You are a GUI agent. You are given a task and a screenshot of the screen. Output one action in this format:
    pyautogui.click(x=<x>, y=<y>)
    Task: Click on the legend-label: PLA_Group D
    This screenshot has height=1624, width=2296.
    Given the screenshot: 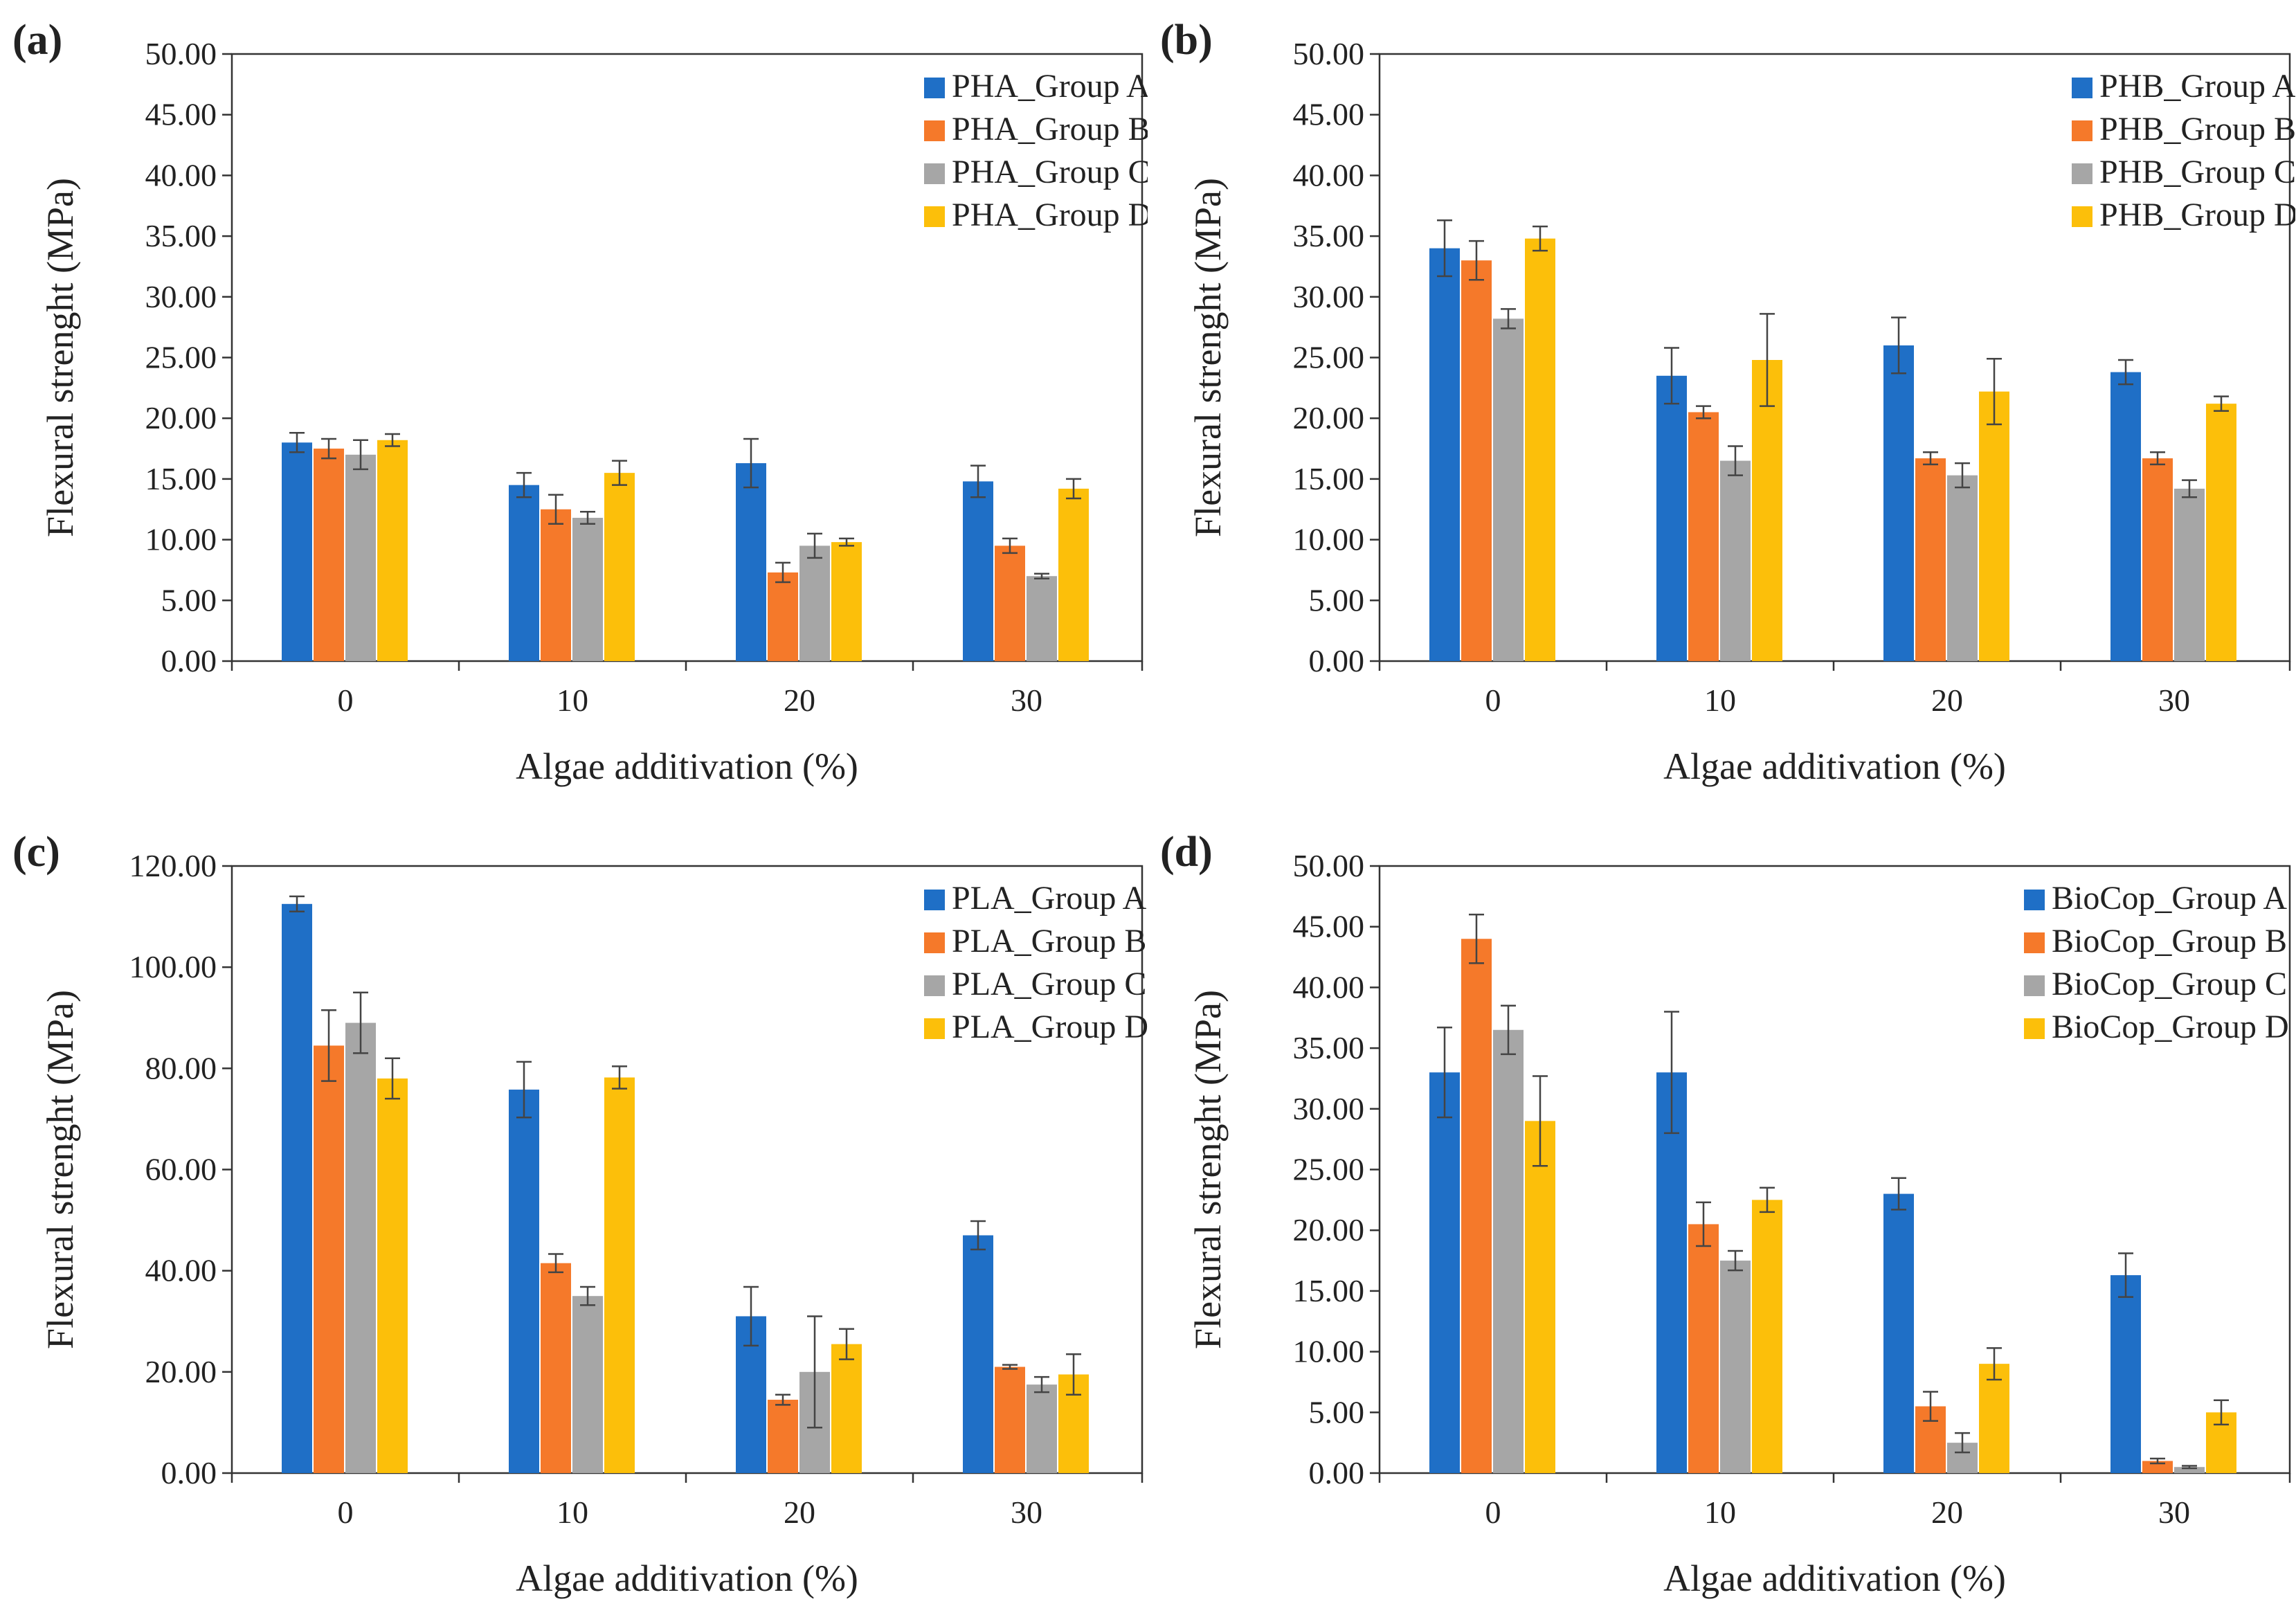 What is the action you would take?
    pyautogui.click(x=1050, y=1027)
    